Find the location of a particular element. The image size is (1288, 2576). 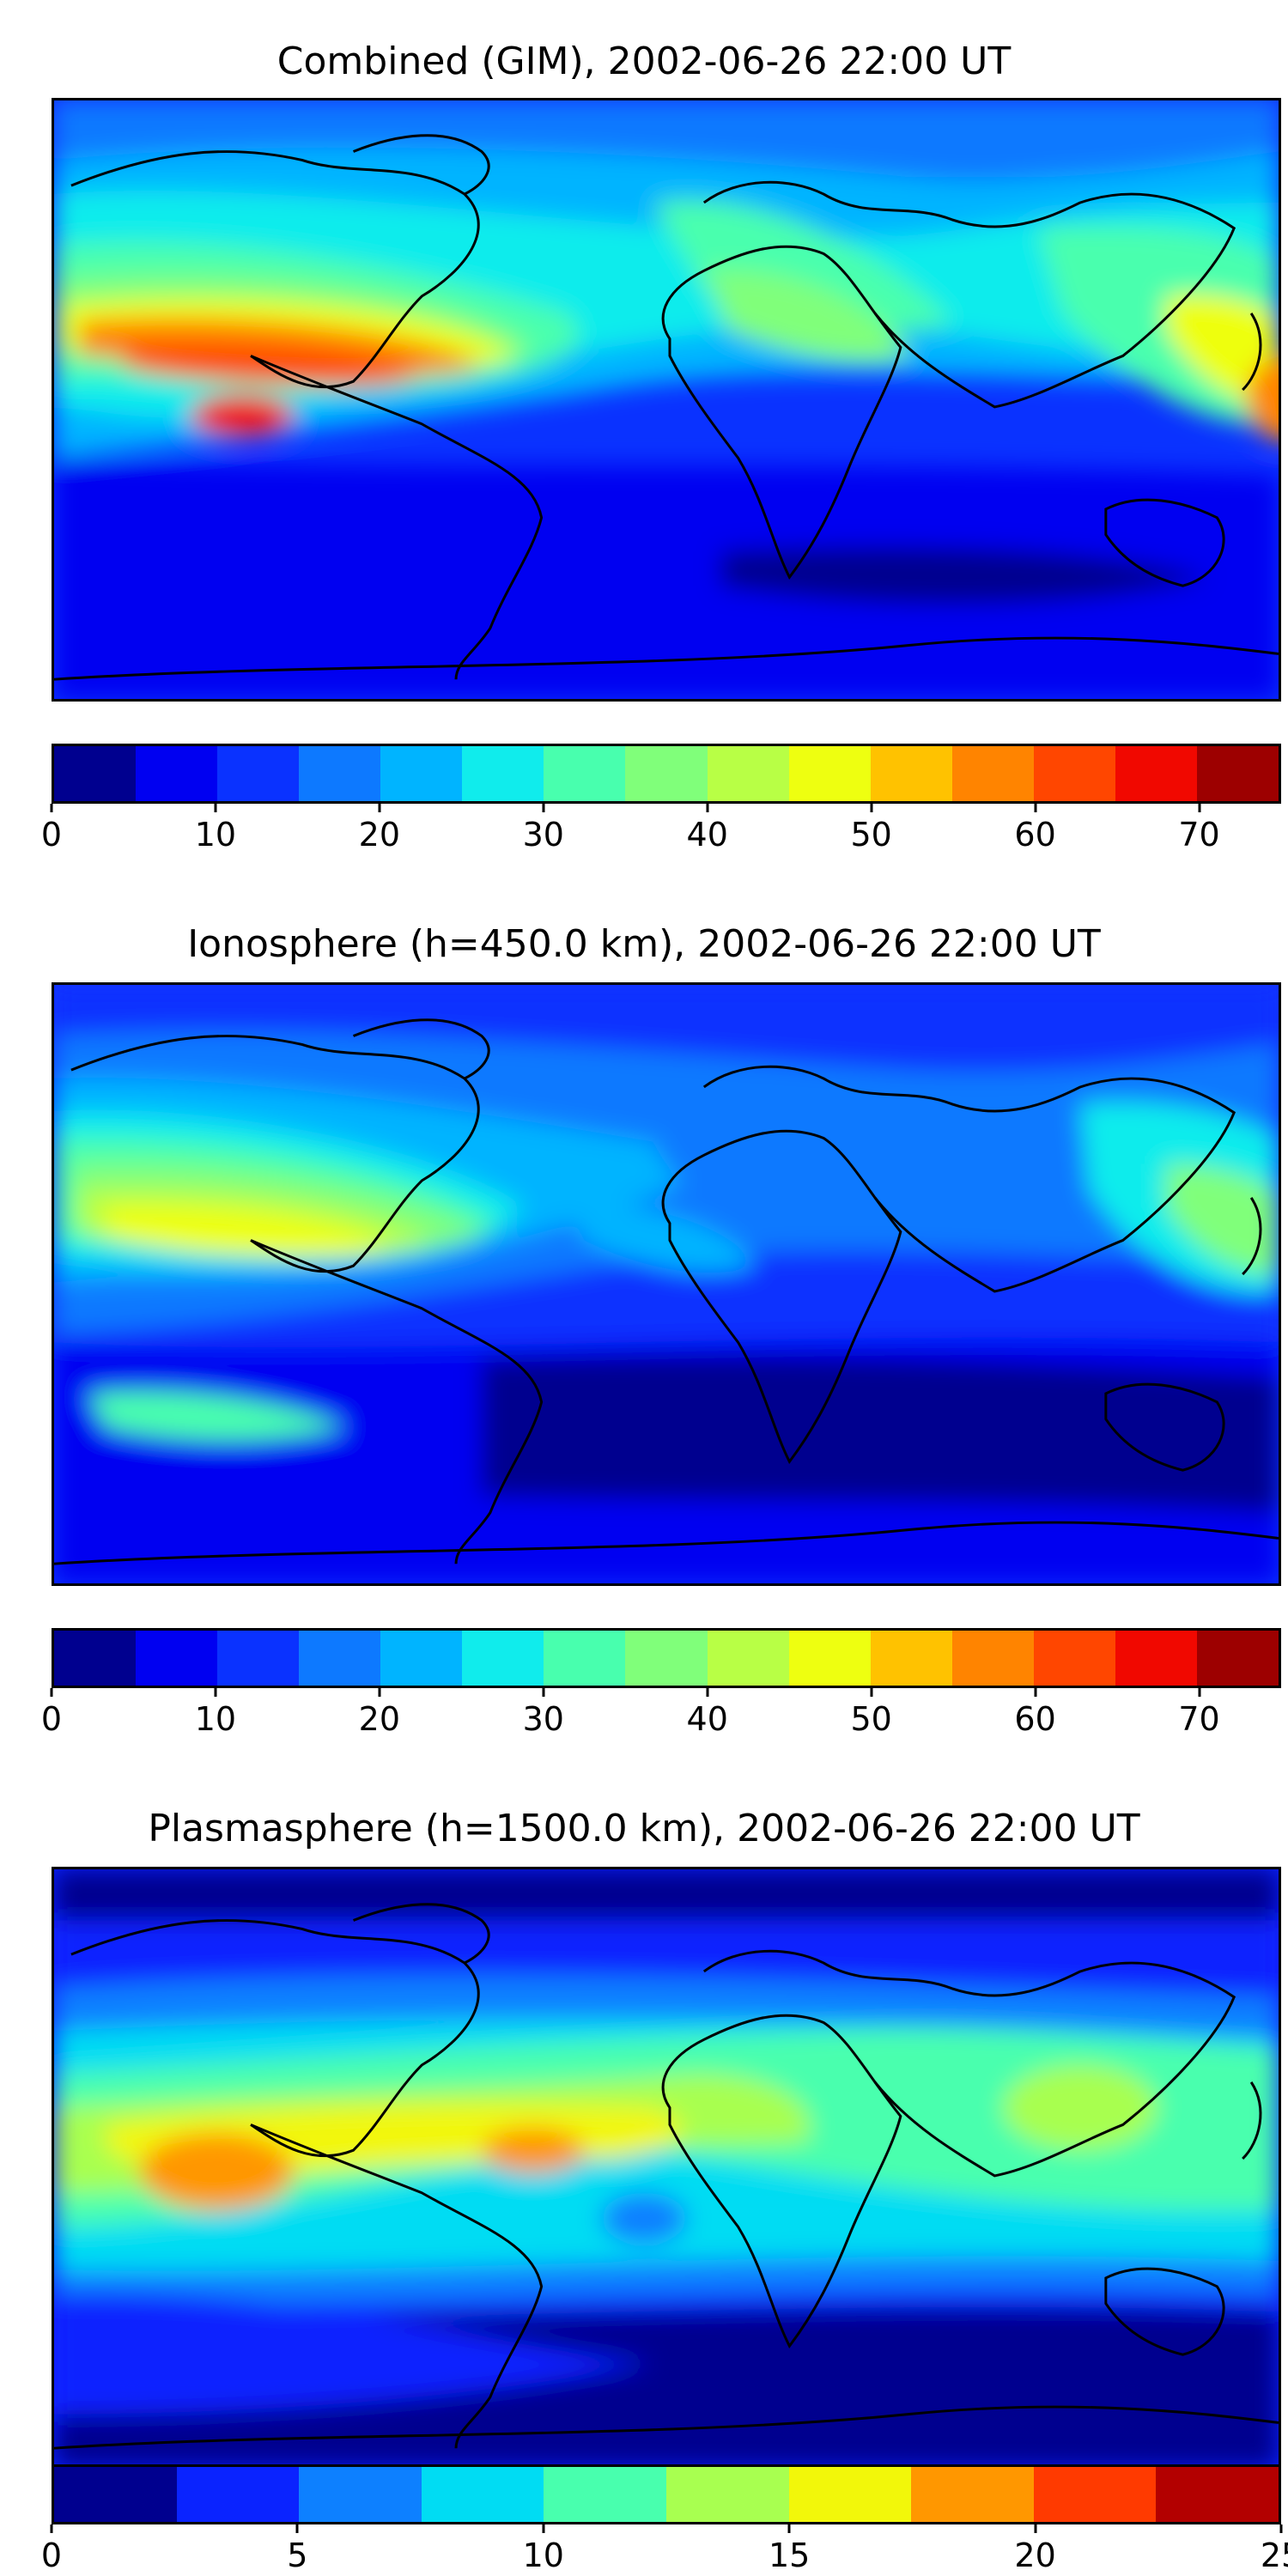

colorbar-ticks-ionosphere: 0 10 20 30 40 50 60 70 is located at coordinates (661, 1714).